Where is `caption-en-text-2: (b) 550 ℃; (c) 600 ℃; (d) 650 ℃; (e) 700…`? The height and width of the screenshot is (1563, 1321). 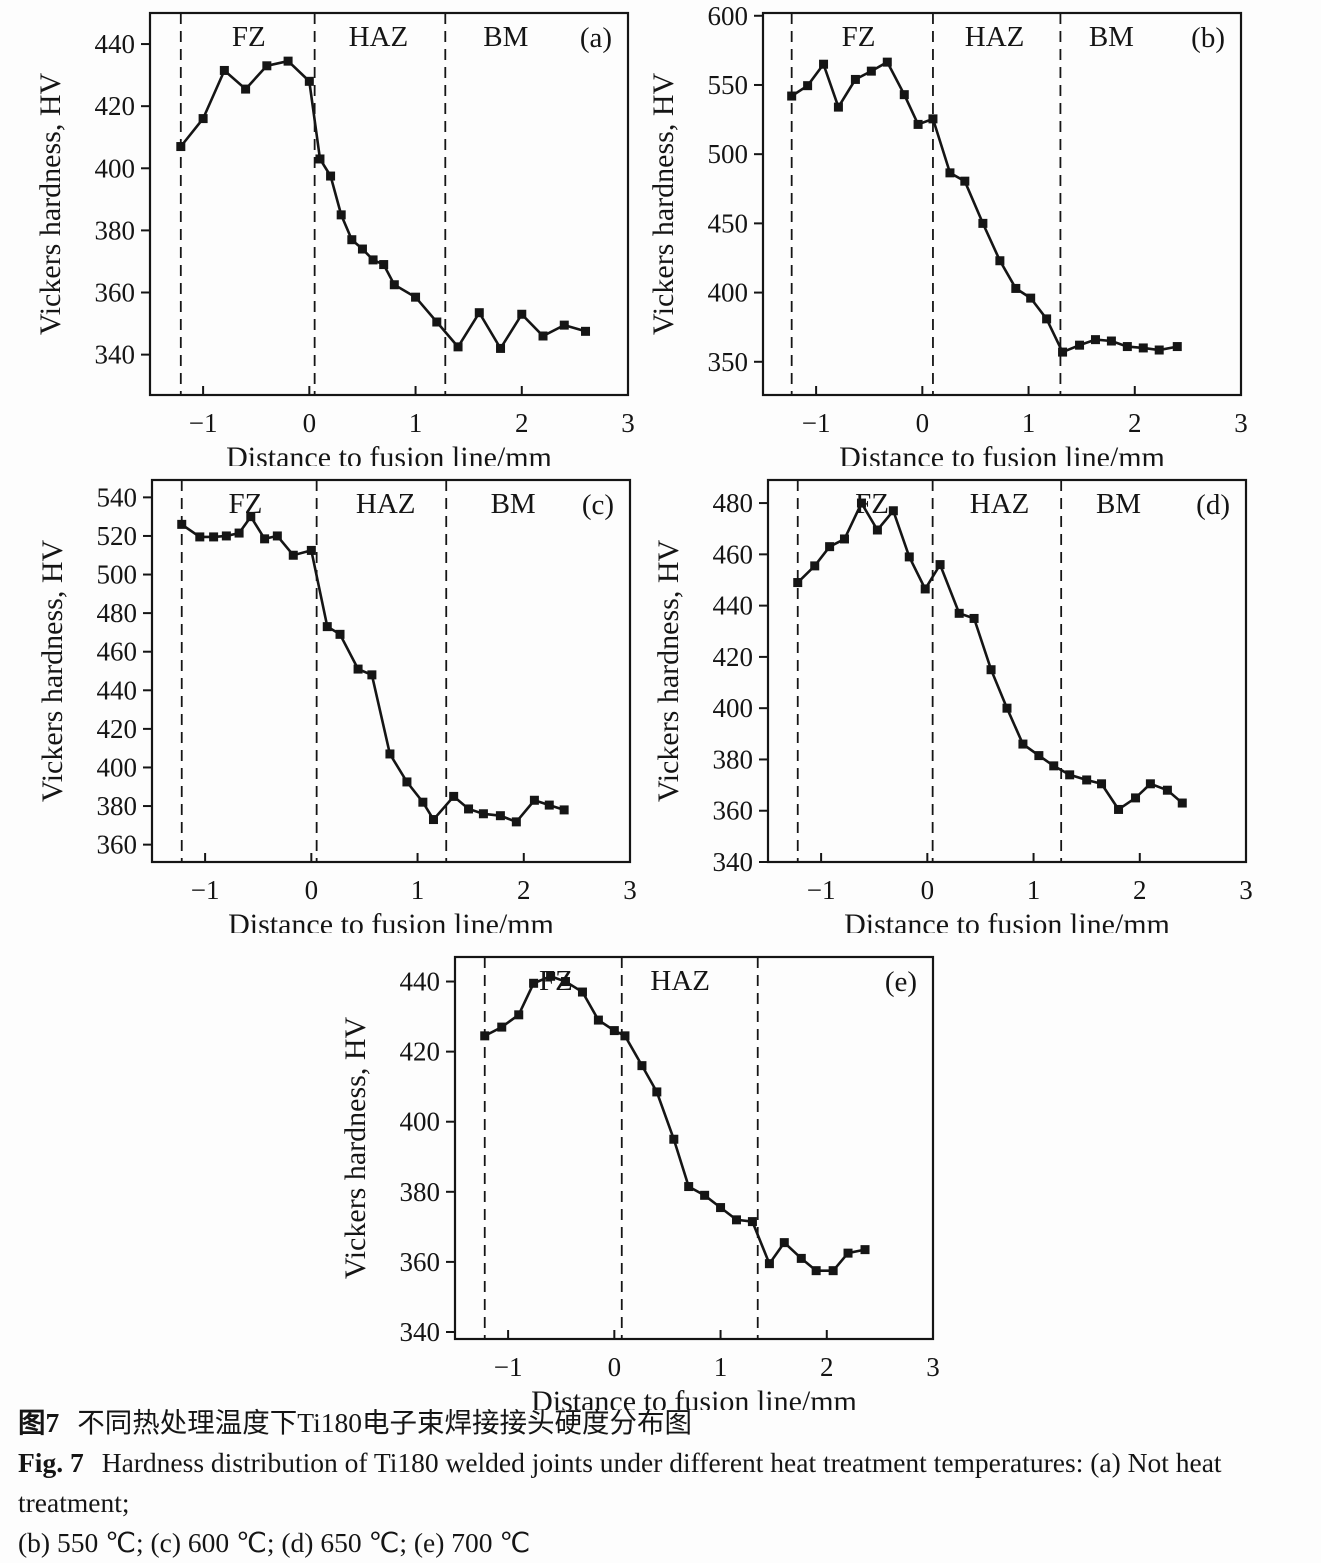 caption-en-text-2: (b) 550 ℃; (c) 600 ℃; (d) 650 ℃; (e) 700… is located at coordinates (274, 1542).